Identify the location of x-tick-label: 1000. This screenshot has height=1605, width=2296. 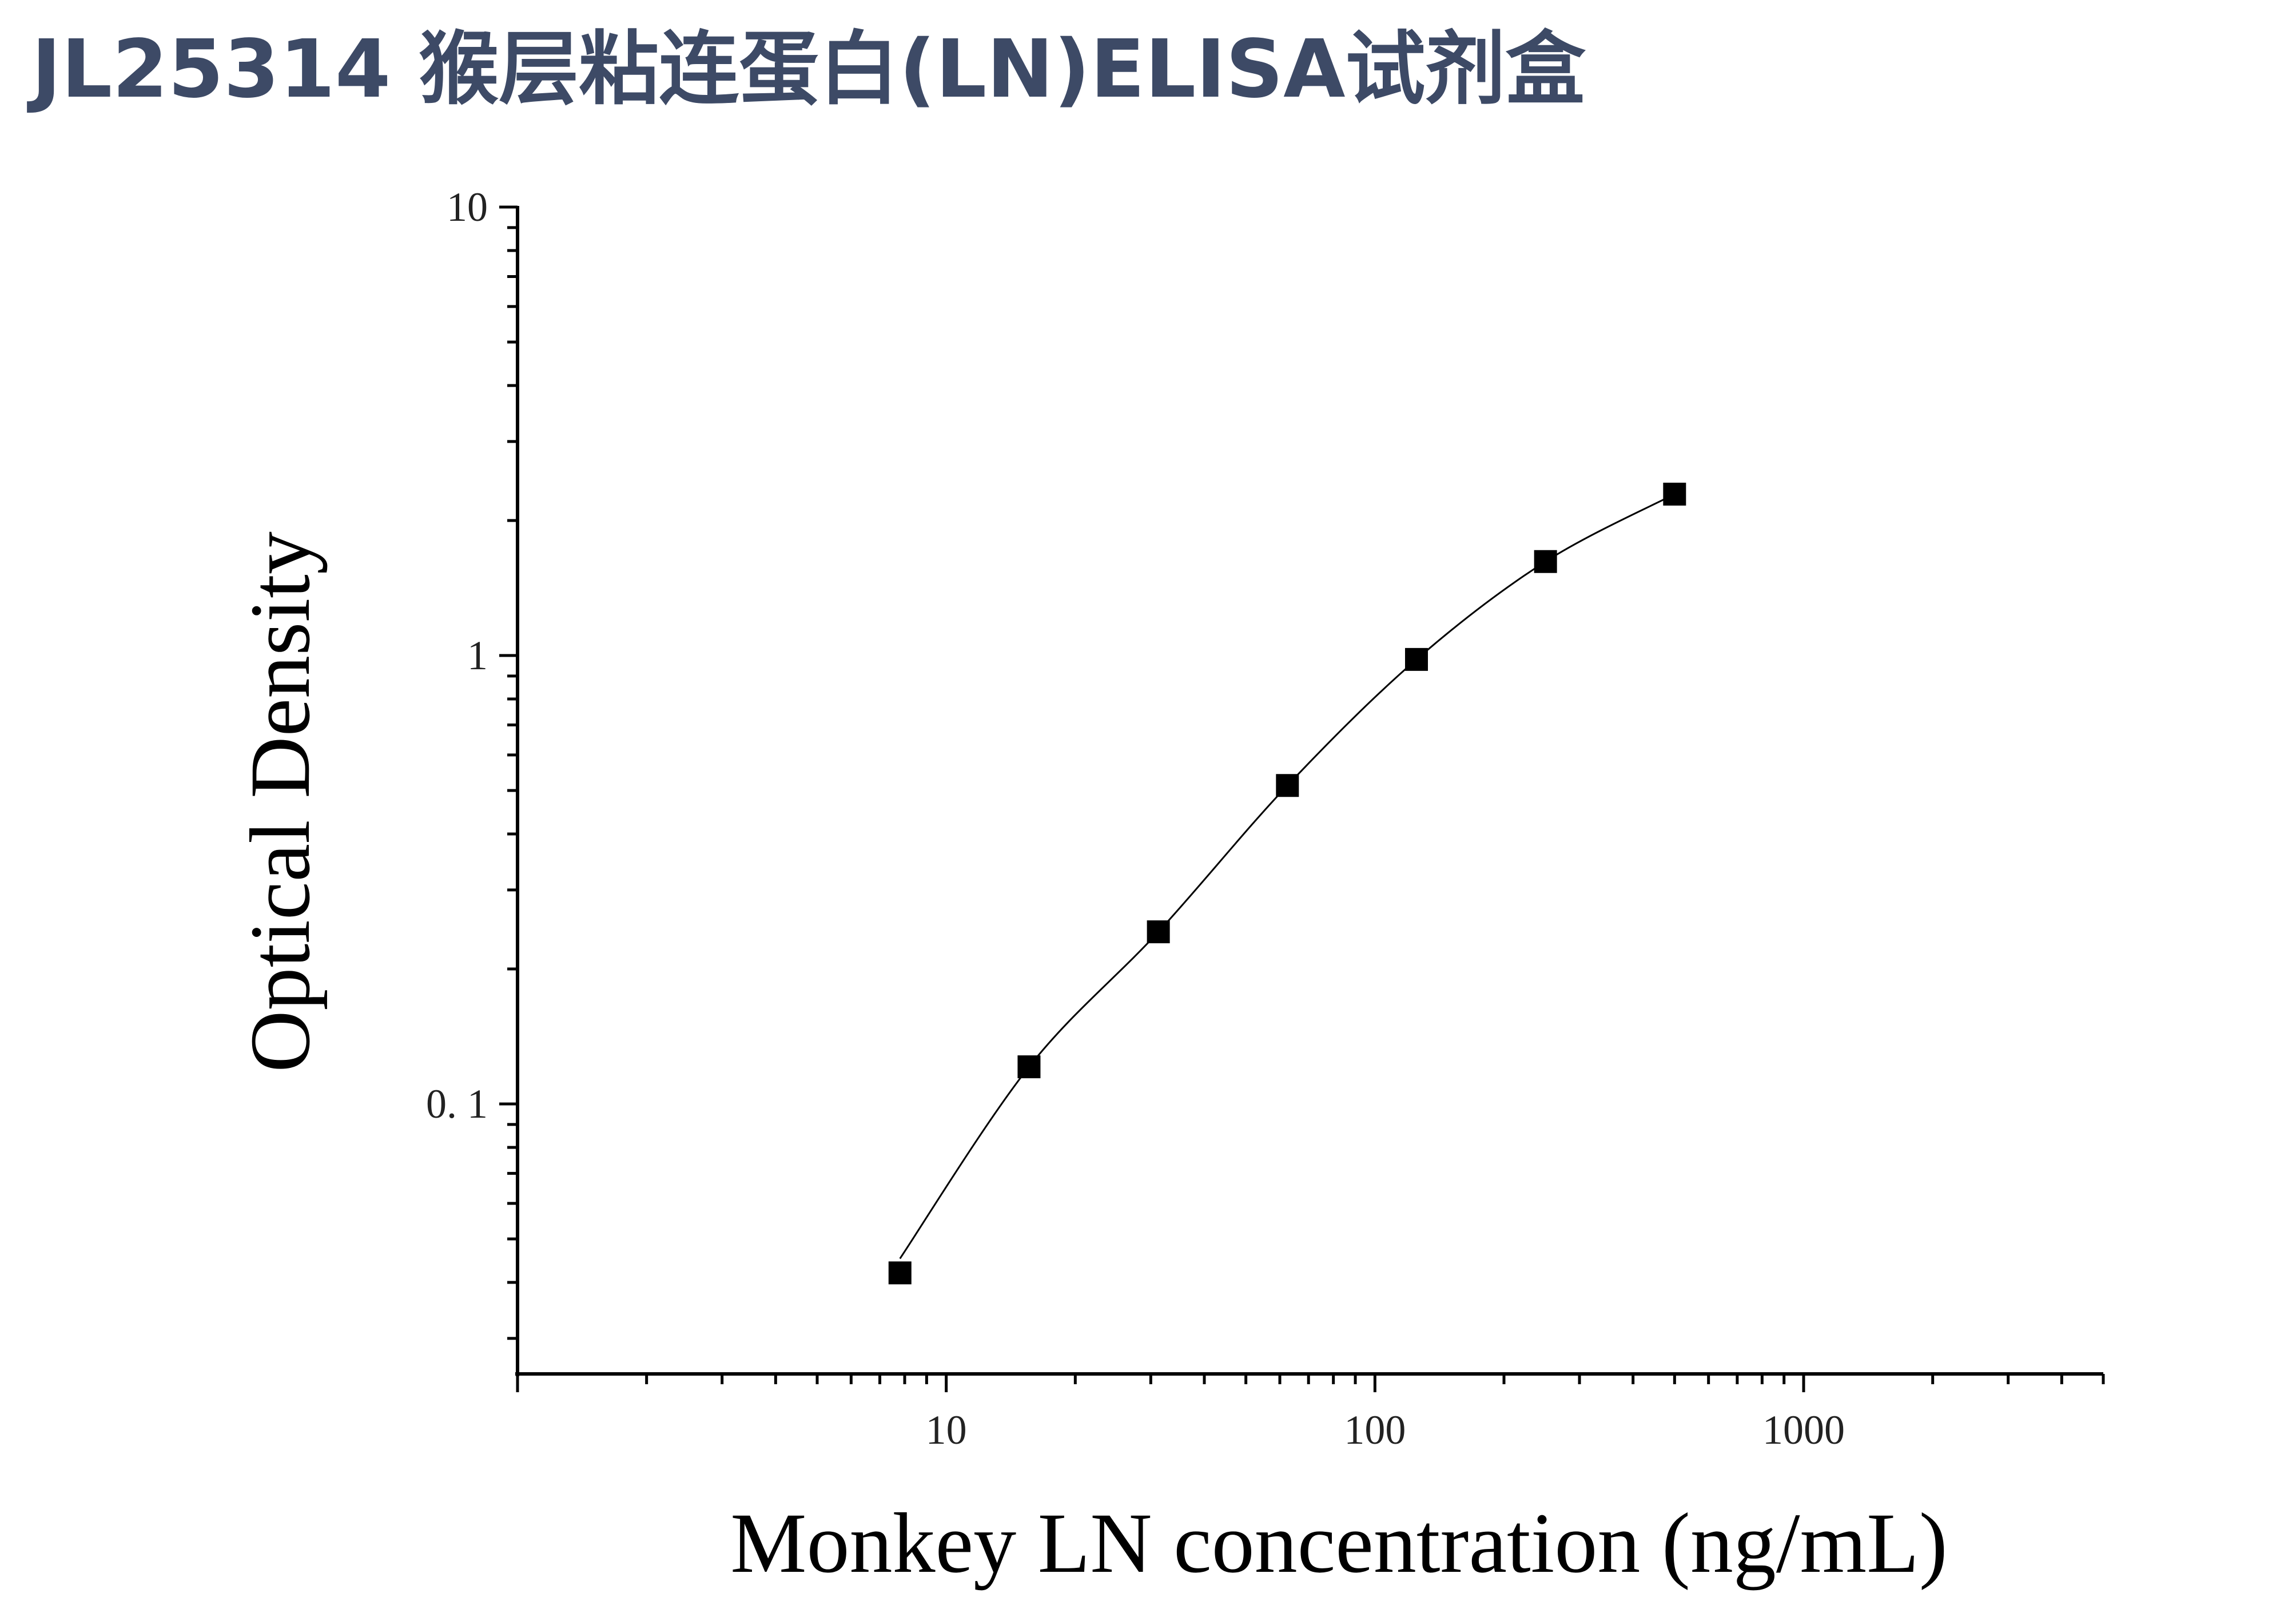
(1803, 1430).